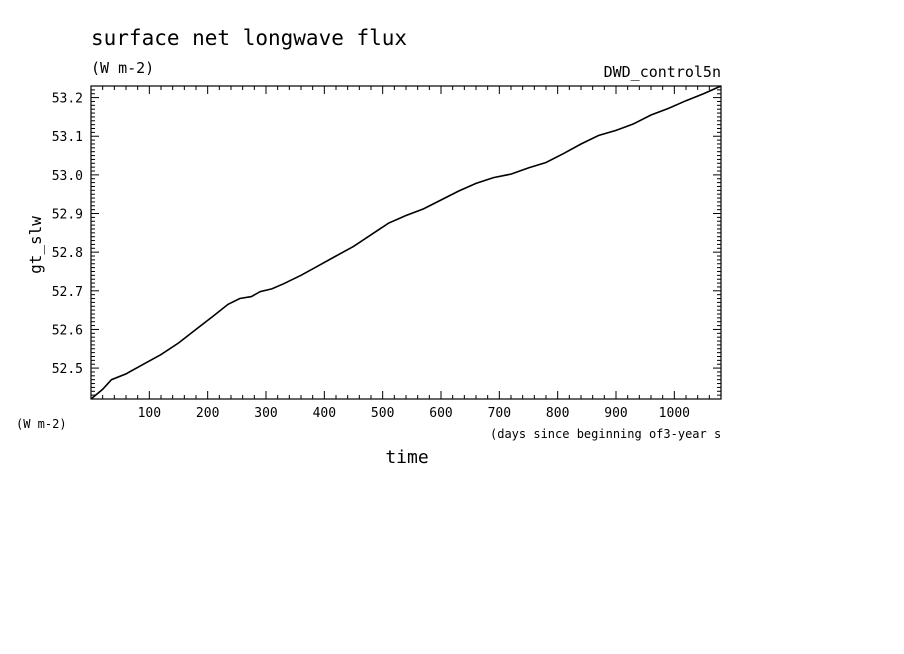 The height and width of the screenshot is (654, 904). Describe the element at coordinates (35, 245) in the screenshot. I see `y-axis-label: gt_slw` at that location.